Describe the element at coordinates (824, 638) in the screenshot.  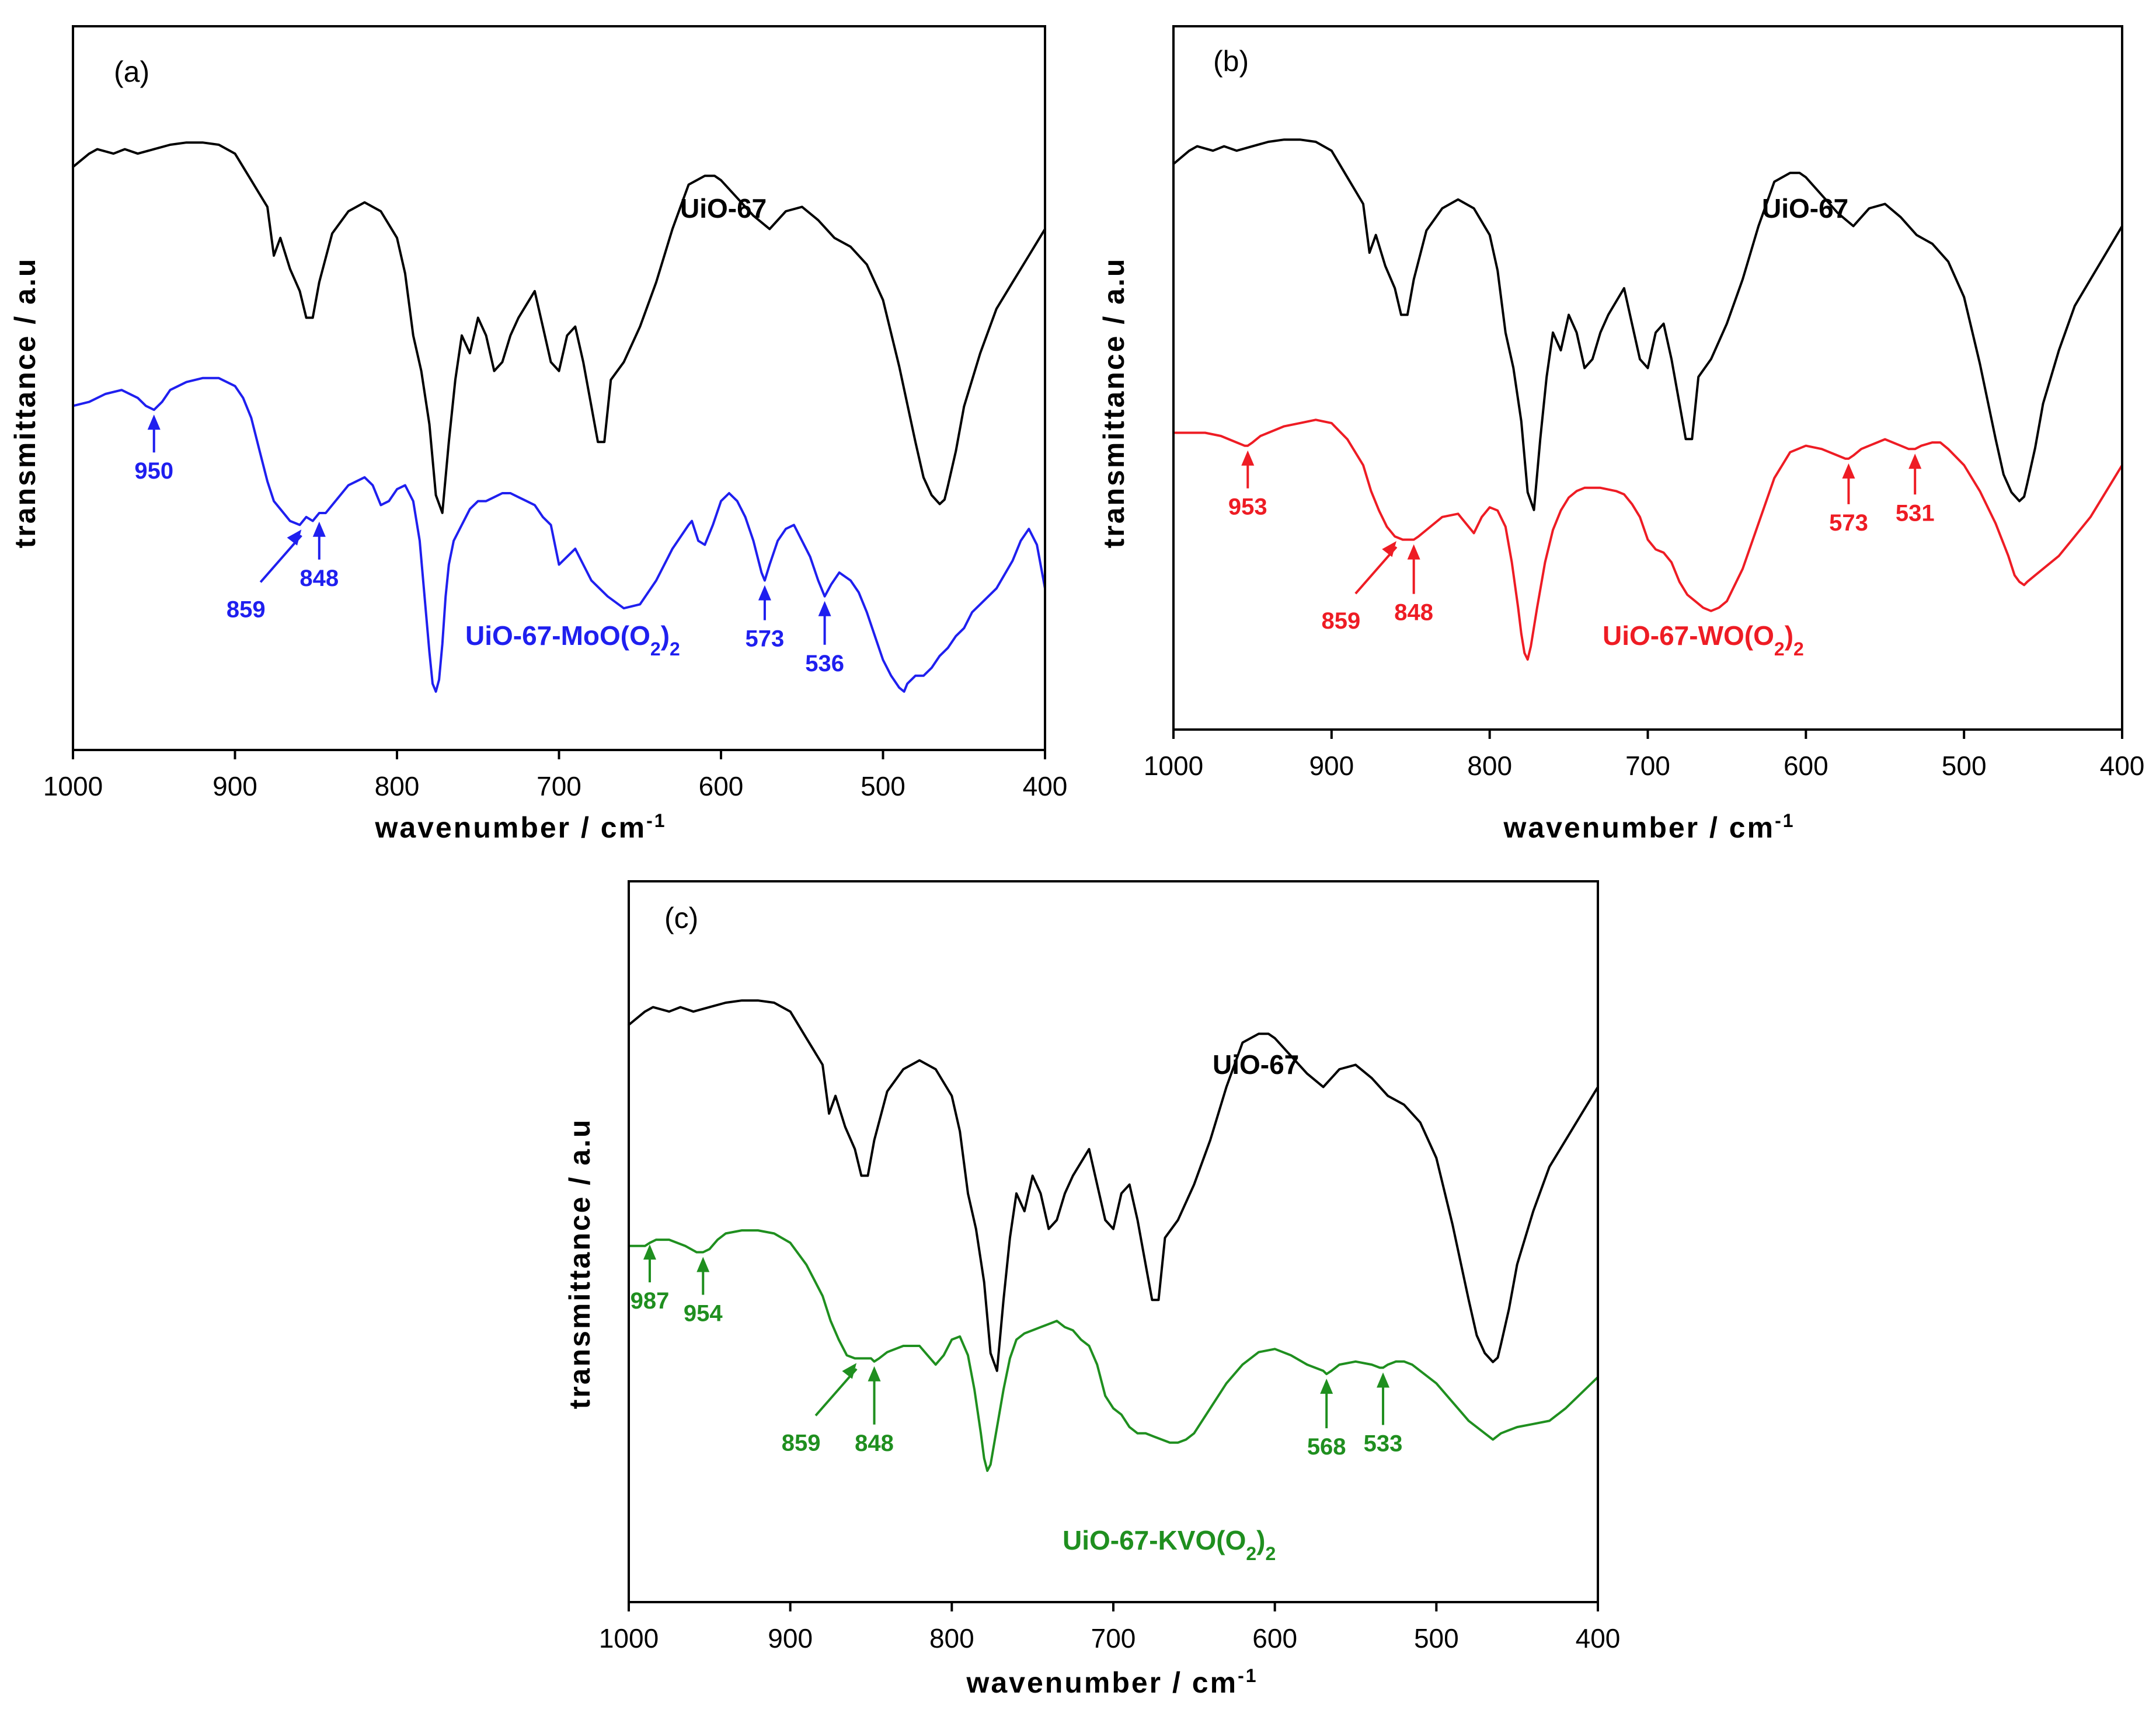
I see `peak-annotation-536: 536` at that location.